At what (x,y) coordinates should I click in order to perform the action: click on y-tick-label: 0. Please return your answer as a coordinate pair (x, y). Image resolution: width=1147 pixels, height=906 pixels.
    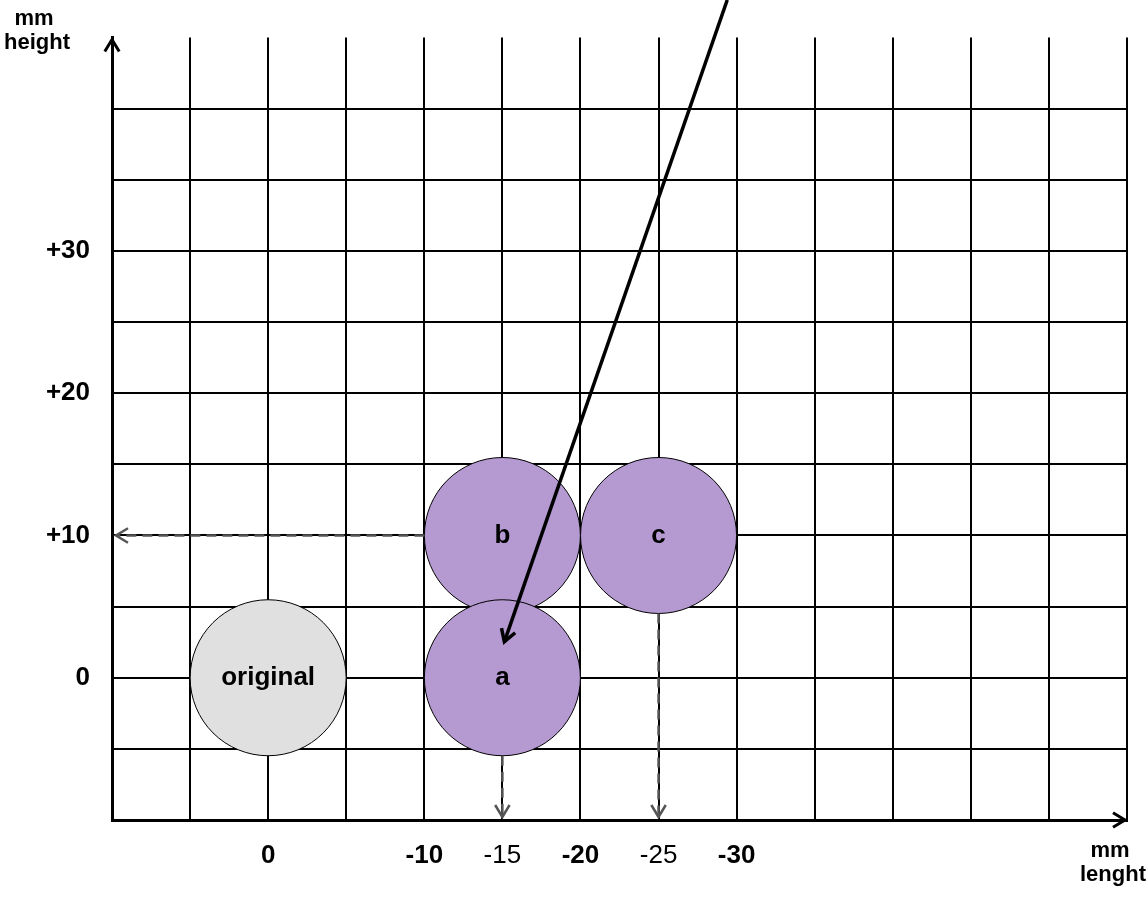
    Looking at the image, I should click on (82, 675).